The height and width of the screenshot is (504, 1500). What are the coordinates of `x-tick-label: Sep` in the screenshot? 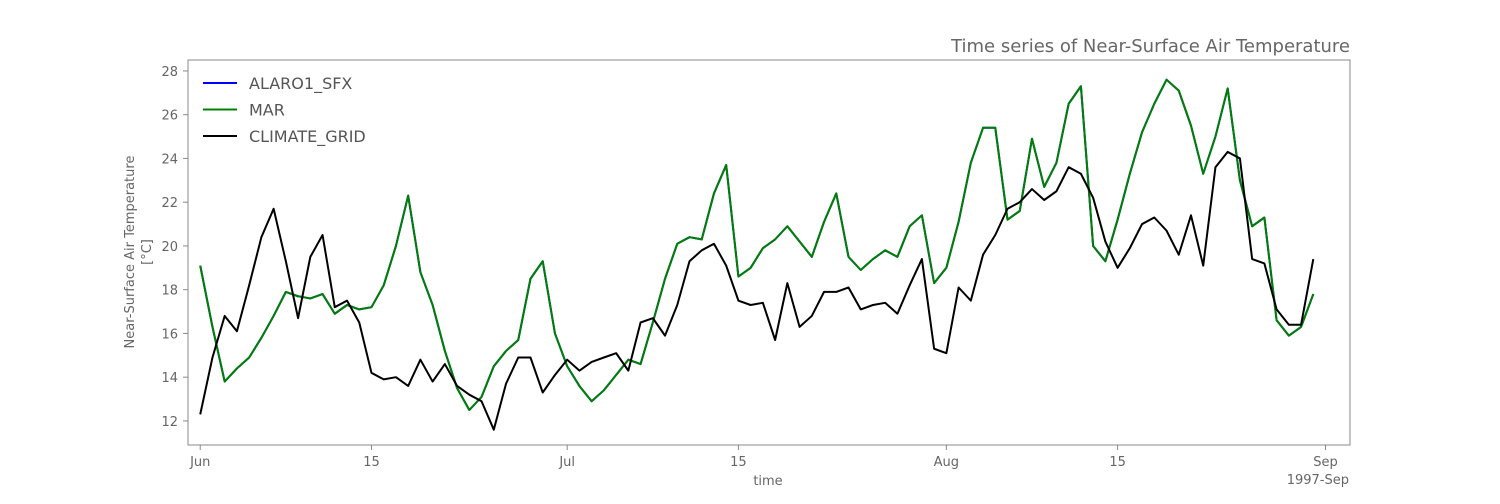 It's located at (1325, 462).